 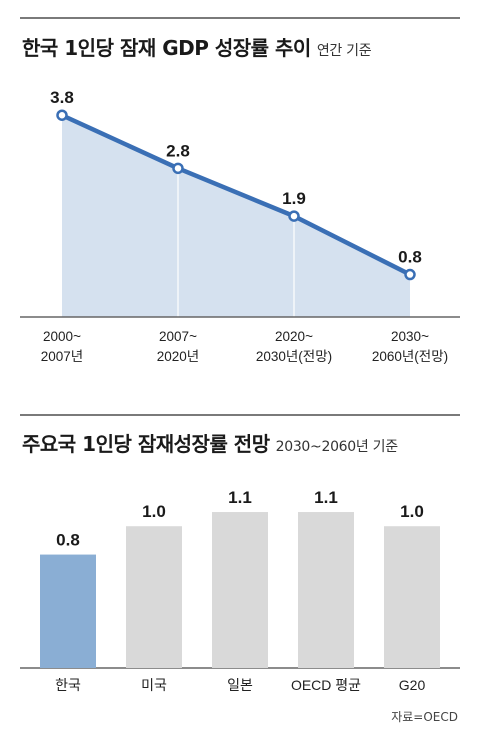 I want to click on bar-value-label-3: 1.1, so click(x=240, y=497).